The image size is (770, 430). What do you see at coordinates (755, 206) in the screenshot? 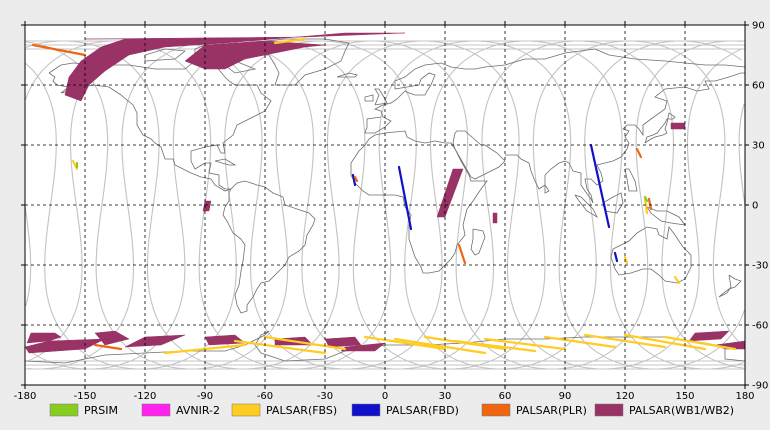
I see `y-tick-label: 0` at bounding box center [755, 206].